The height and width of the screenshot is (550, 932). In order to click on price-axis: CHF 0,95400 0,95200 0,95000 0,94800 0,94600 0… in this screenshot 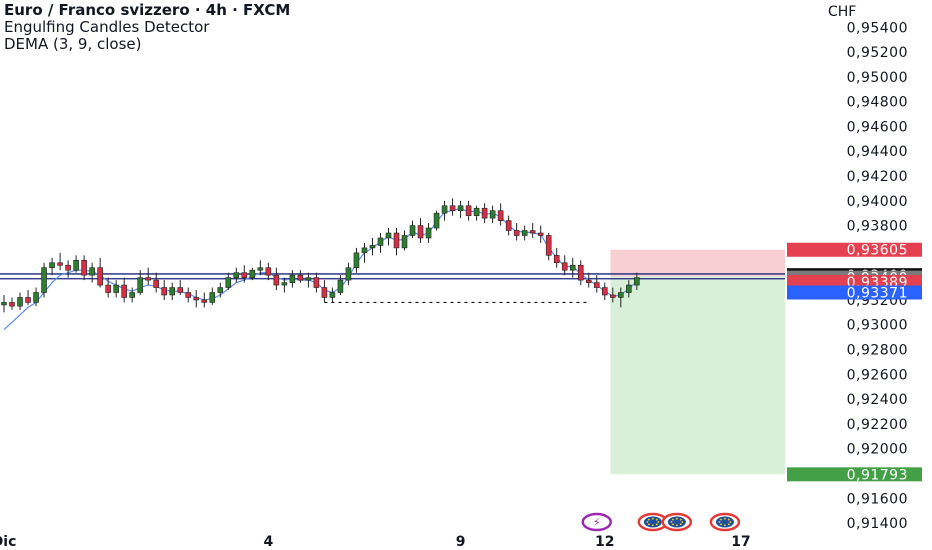, I will do `click(868, 268)`.